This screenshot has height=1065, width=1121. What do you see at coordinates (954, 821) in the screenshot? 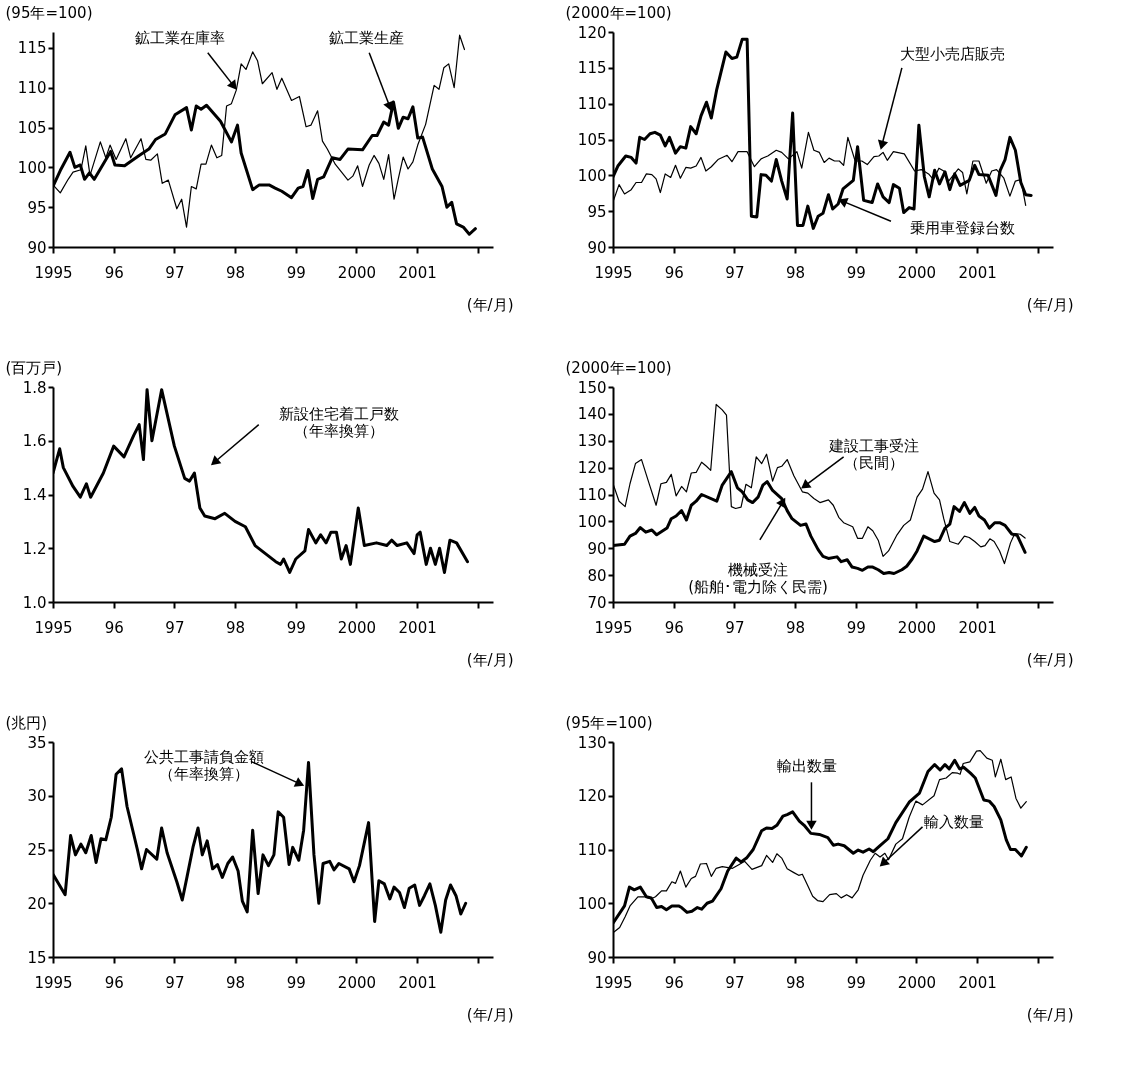
I see `series-label: 輸入数量` at bounding box center [954, 821].